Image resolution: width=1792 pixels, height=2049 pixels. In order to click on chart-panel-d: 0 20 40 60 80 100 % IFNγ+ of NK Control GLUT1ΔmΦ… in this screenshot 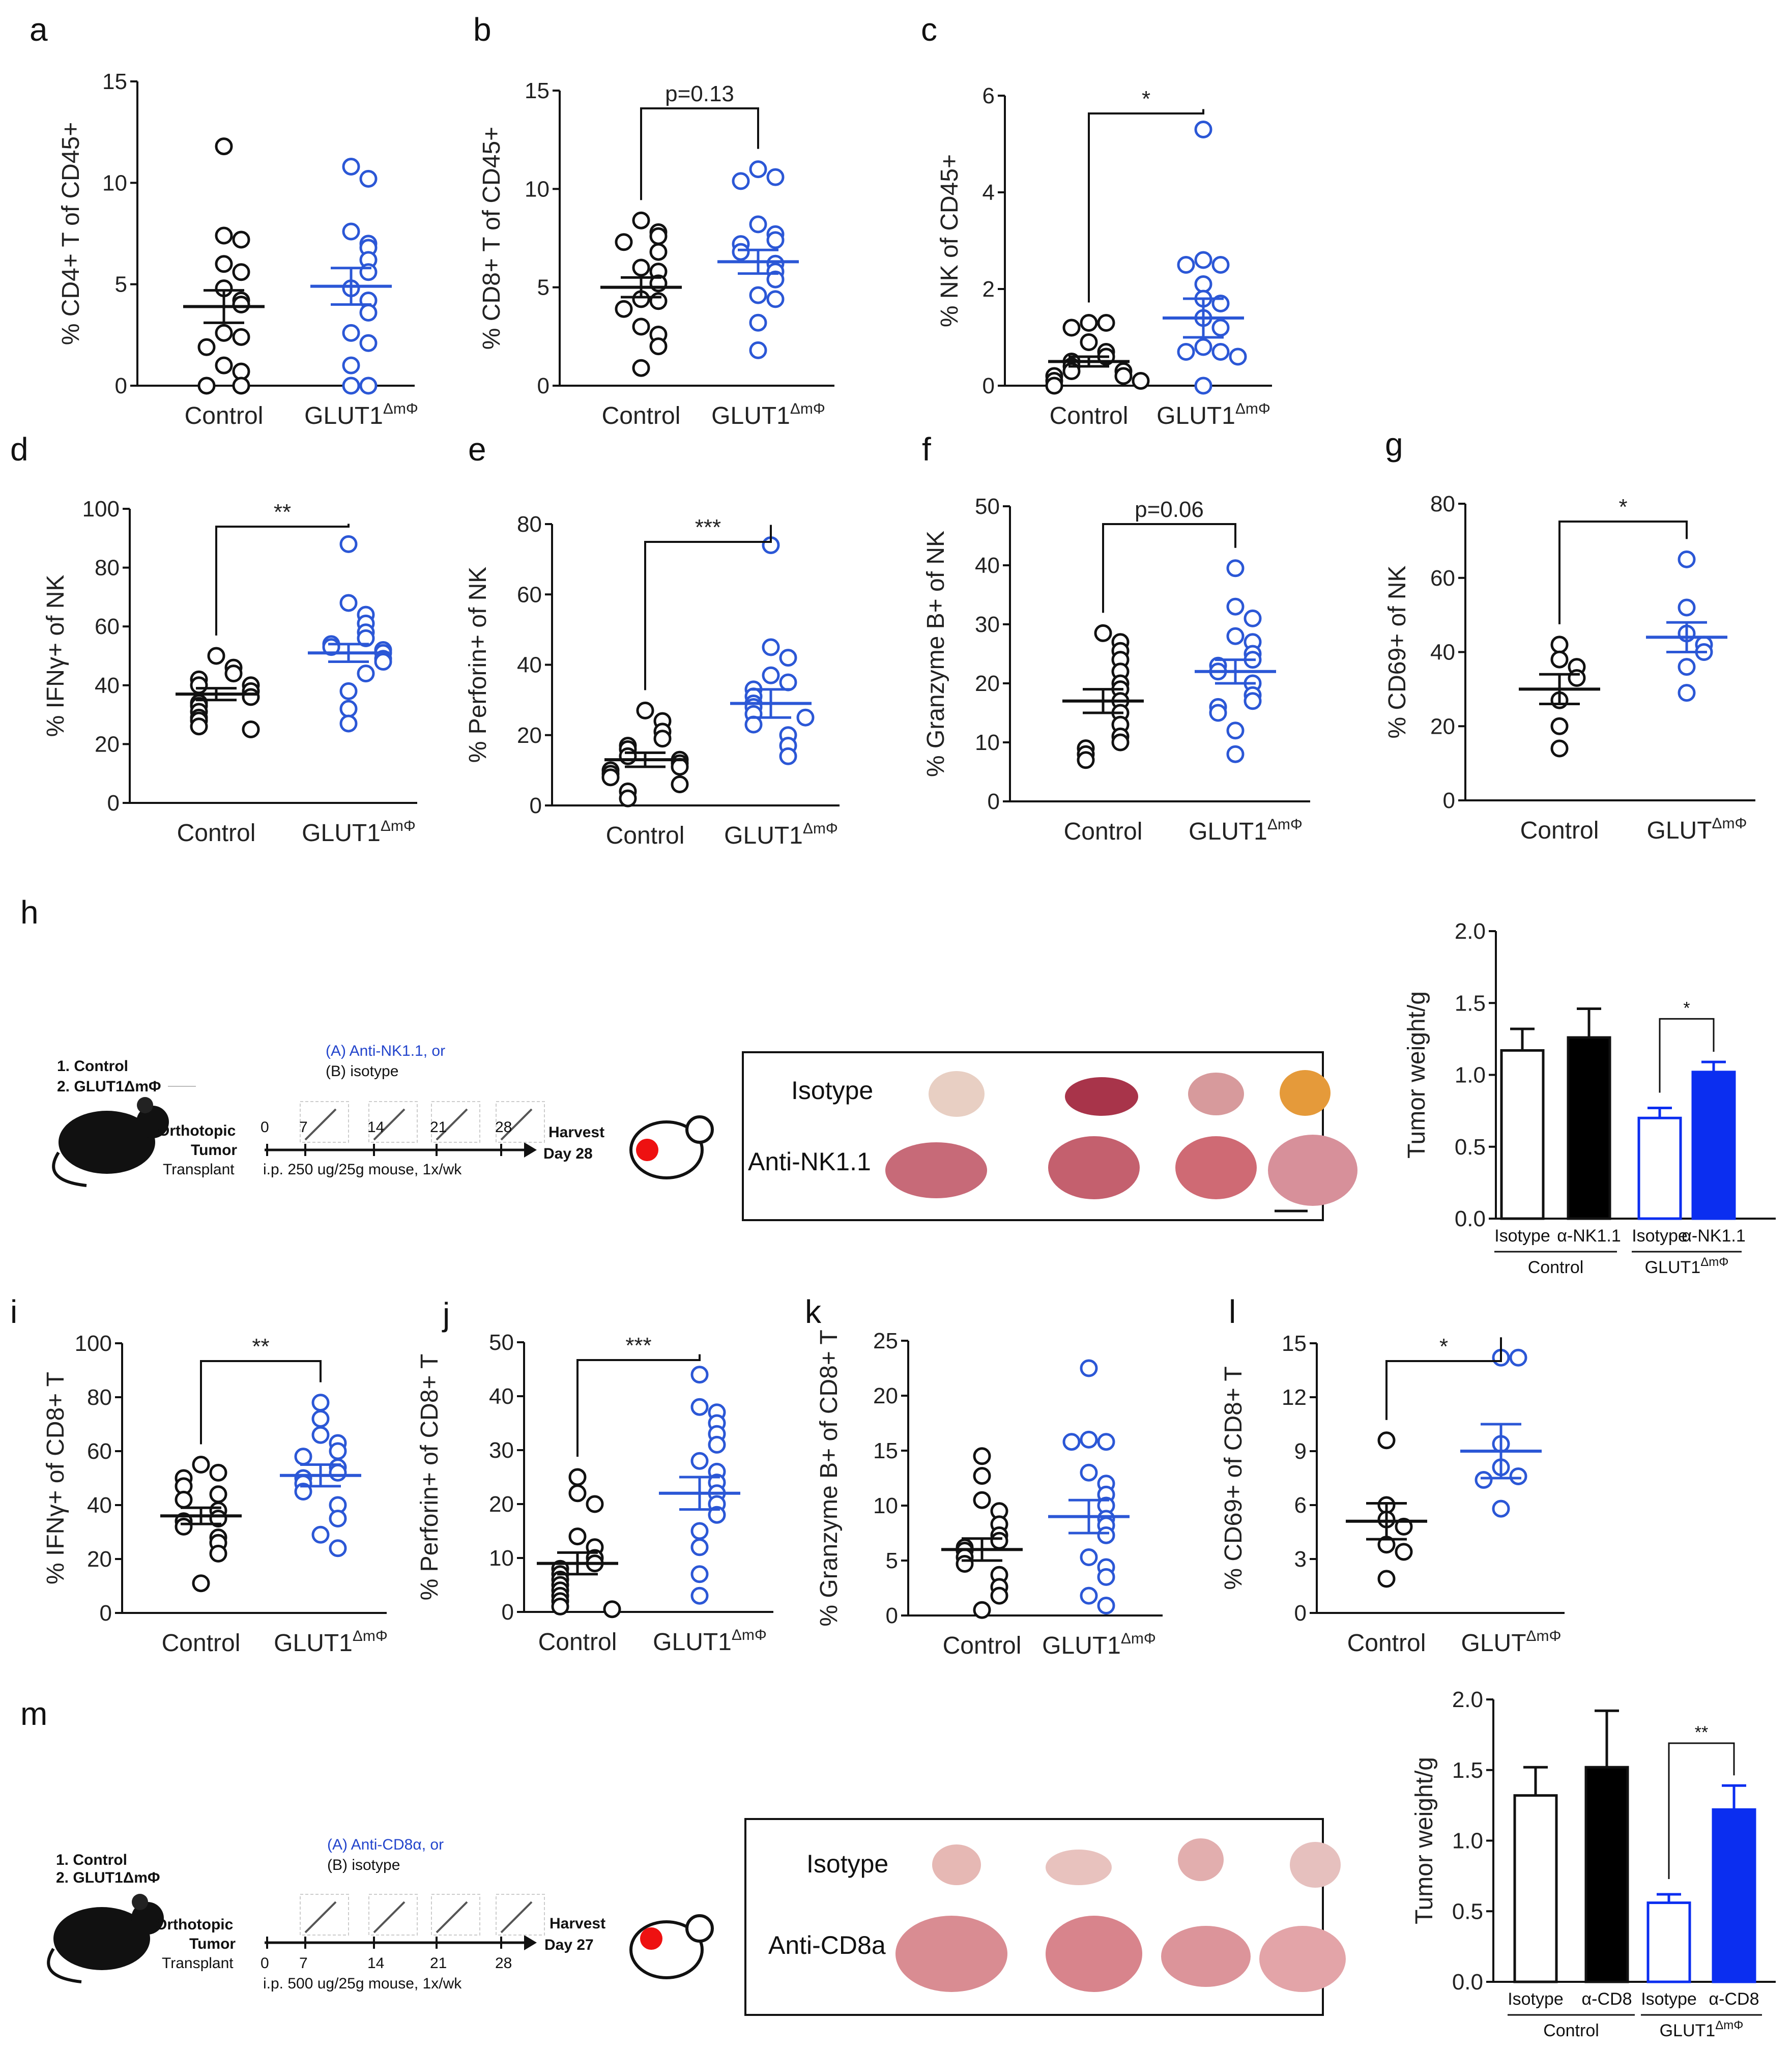, I will do `click(229, 672)`.